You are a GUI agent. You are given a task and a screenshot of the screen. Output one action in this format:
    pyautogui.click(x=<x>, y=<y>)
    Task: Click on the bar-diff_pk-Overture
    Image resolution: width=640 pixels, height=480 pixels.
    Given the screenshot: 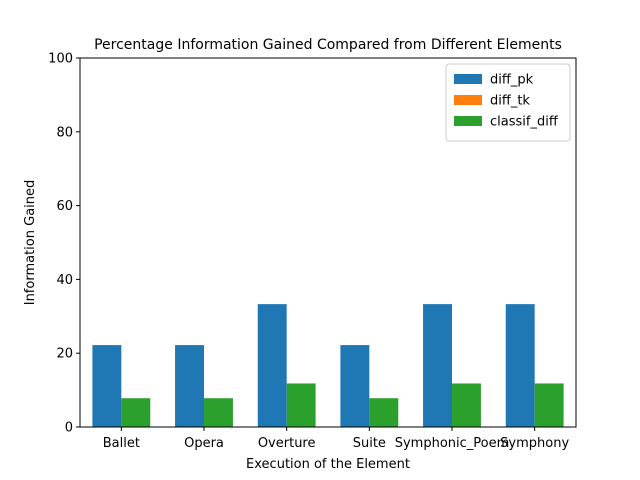 What is the action you would take?
    pyautogui.click(x=272, y=365)
    